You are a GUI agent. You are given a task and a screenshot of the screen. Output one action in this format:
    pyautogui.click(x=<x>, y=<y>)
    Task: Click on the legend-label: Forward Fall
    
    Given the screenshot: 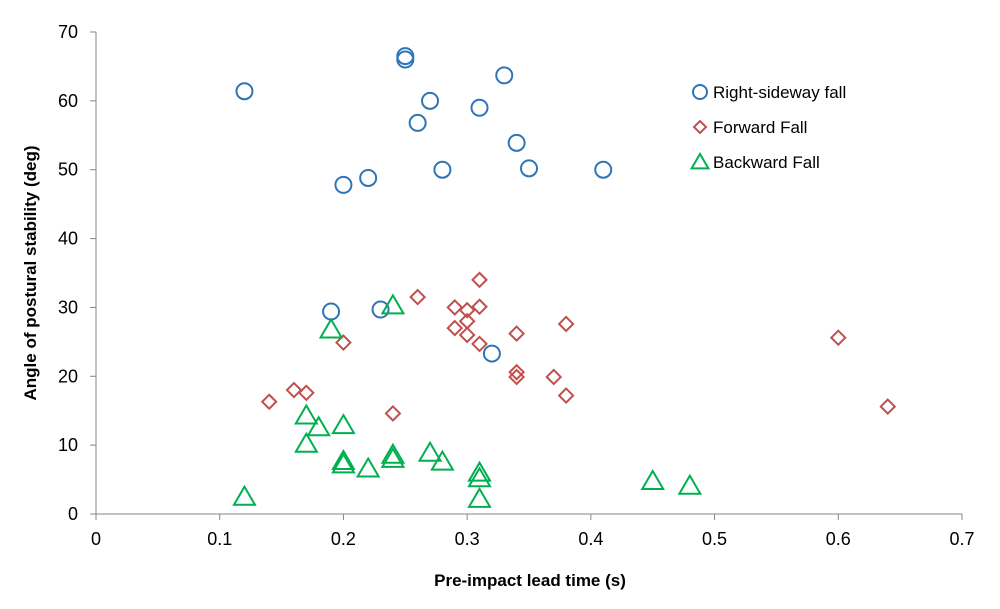 What is the action you would take?
    pyautogui.click(x=760, y=127)
    